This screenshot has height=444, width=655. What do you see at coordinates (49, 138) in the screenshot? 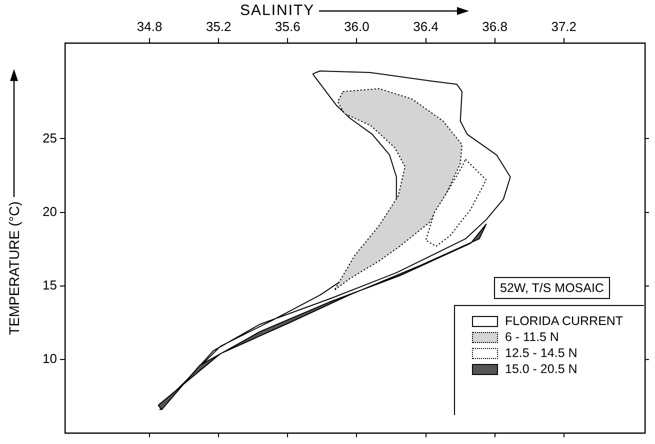
I see `y-tick-label: 25` at bounding box center [49, 138].